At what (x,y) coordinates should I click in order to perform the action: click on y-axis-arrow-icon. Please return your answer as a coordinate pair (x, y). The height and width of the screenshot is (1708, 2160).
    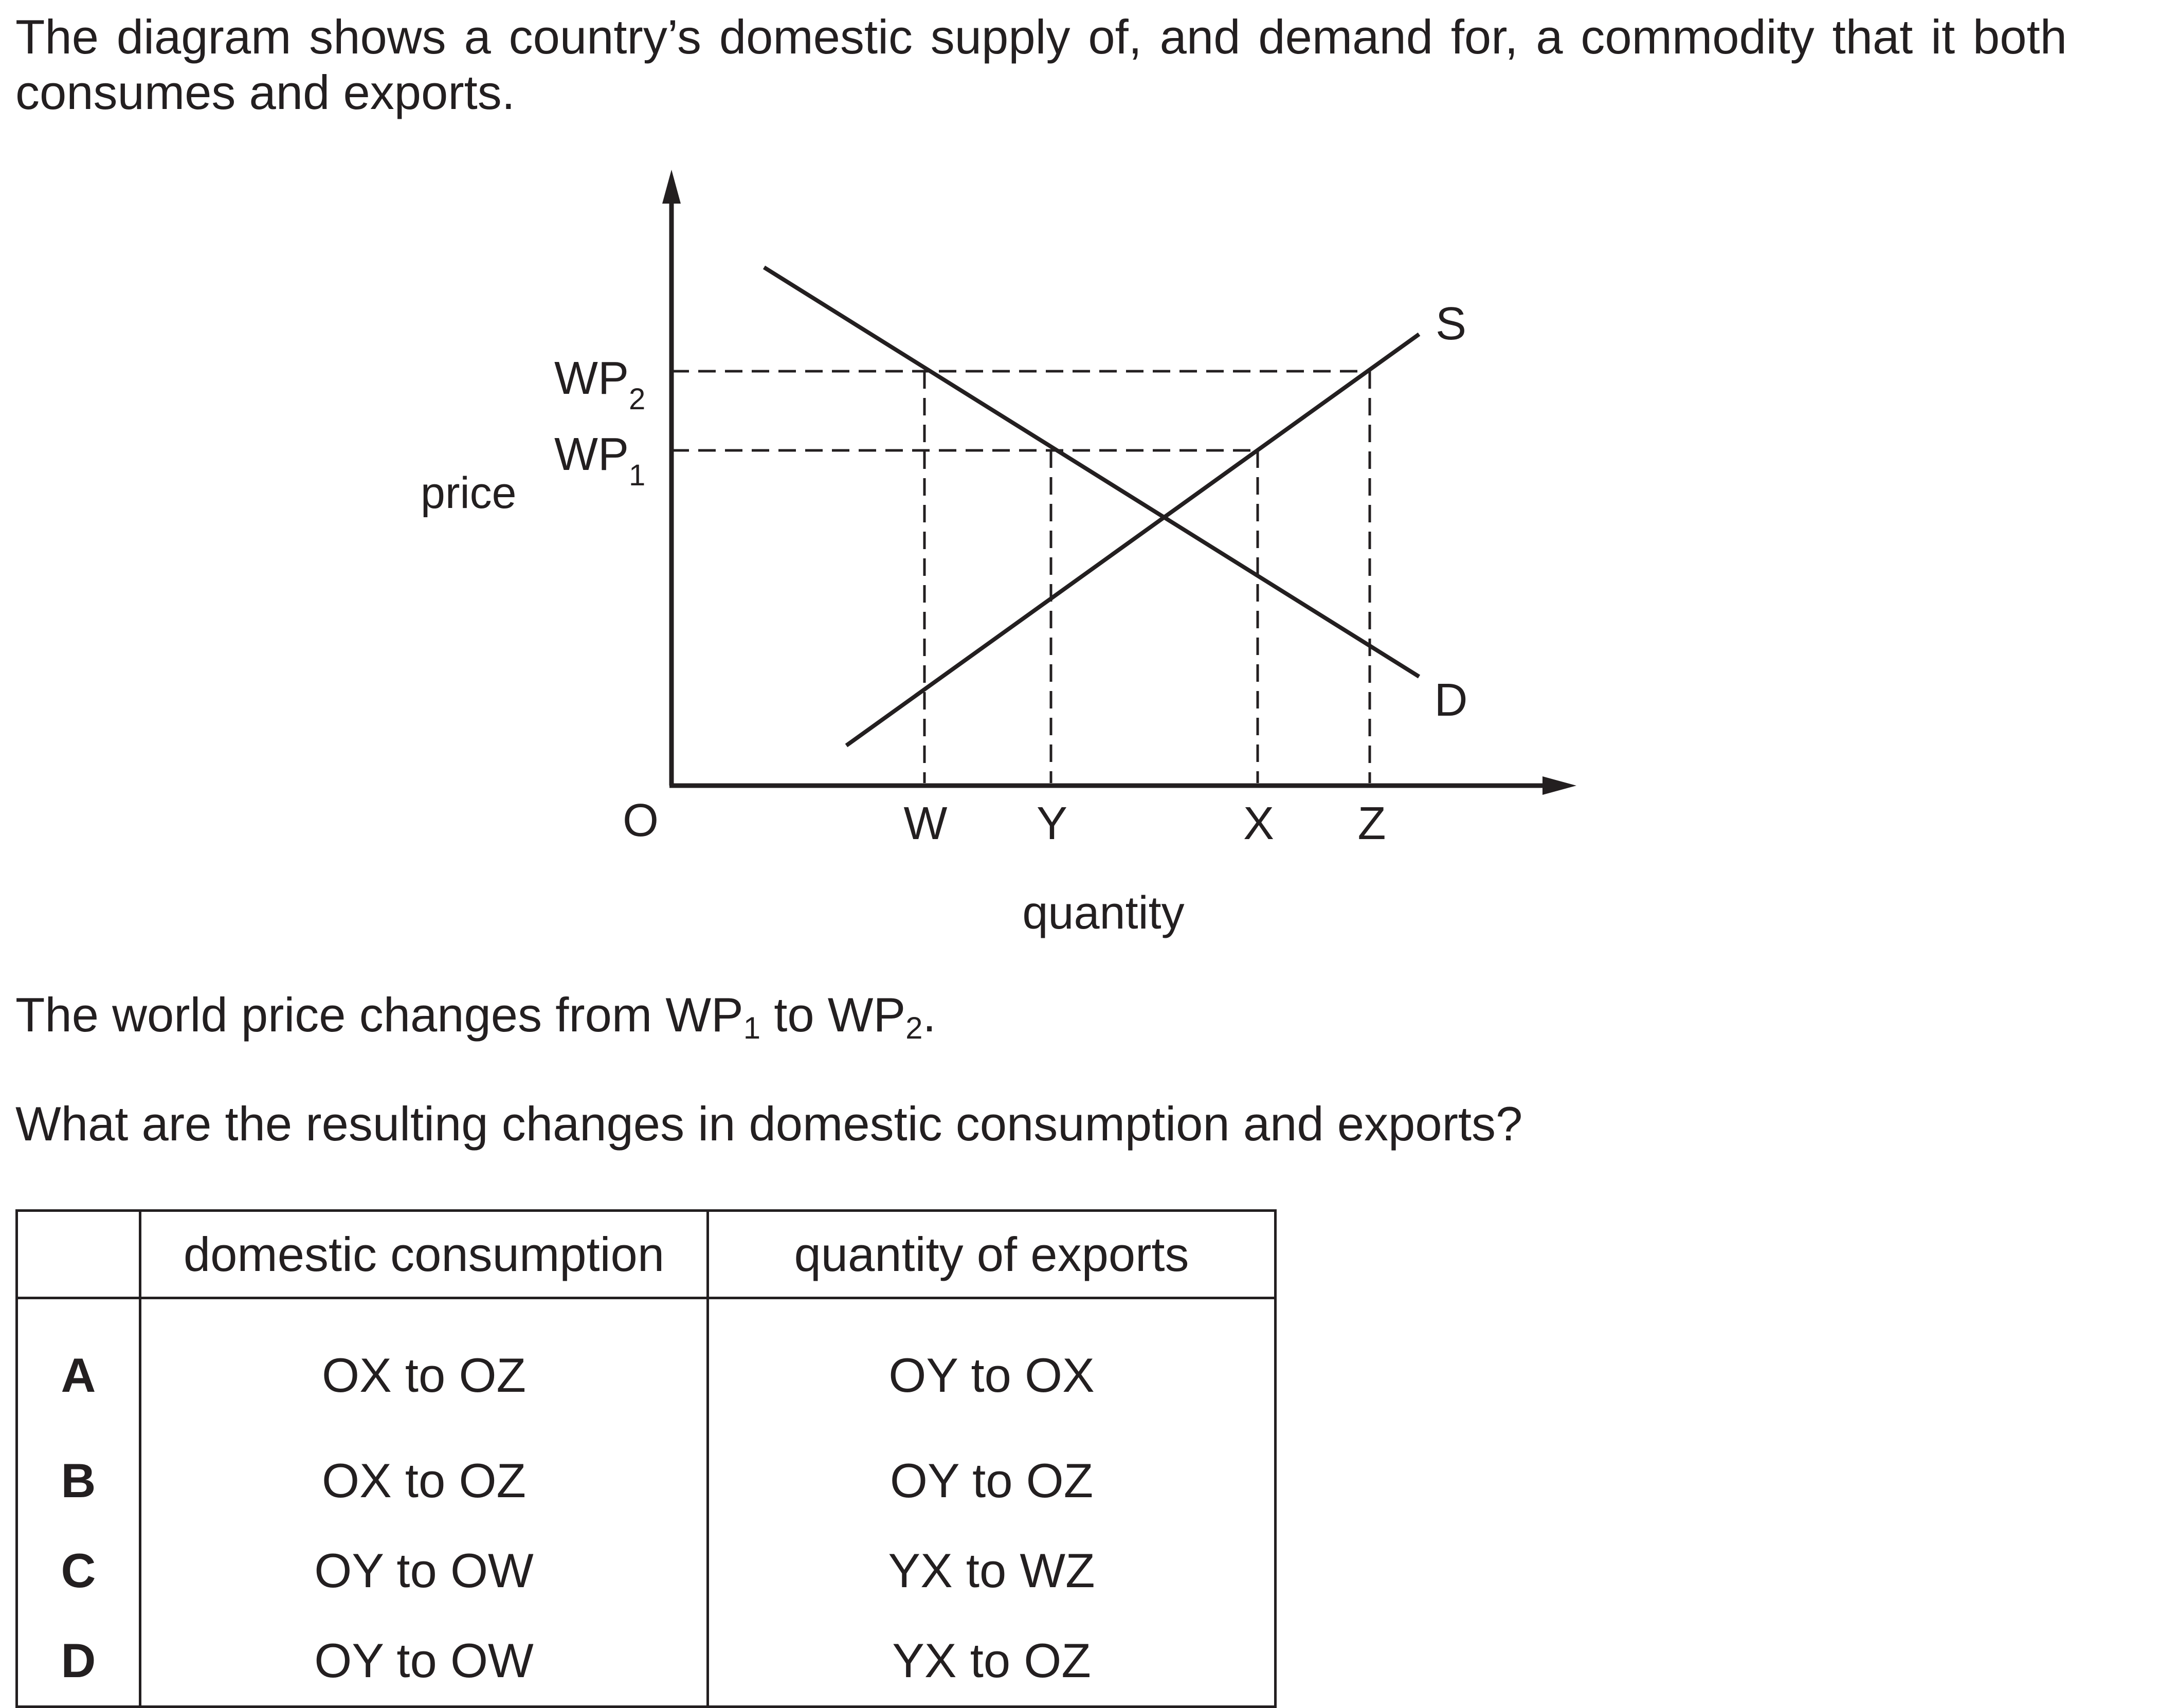
    Looking at the image, I should click on (671, 187).